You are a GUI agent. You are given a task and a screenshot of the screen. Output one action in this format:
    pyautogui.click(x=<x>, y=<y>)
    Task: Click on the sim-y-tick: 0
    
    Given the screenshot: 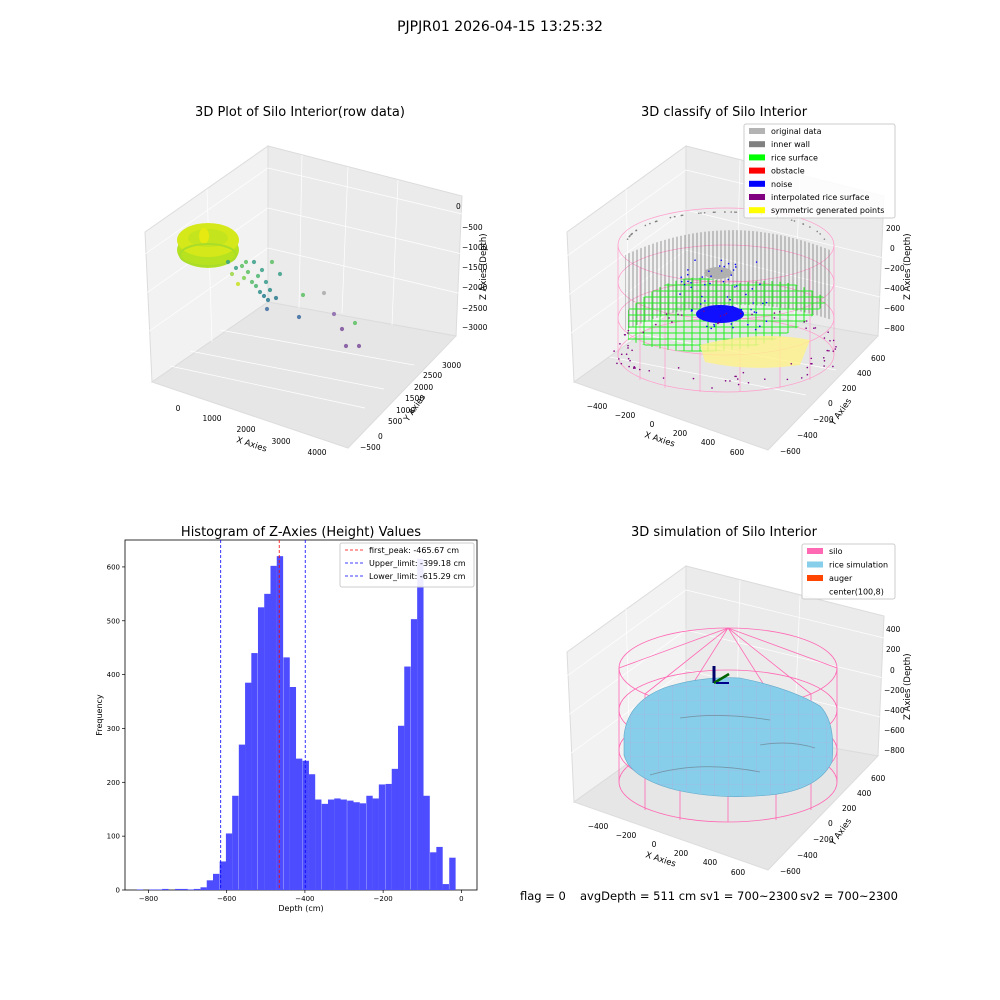 What is the action you would take?
    pyautogui.click(x=830, y=823)
    